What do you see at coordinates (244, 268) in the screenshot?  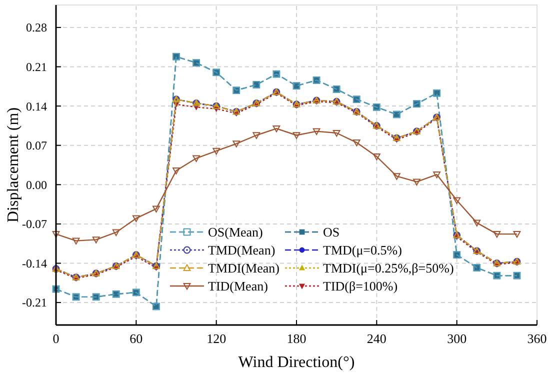 I see `legend-label: TMDI(Mean)` at bounding box center [244, 268].